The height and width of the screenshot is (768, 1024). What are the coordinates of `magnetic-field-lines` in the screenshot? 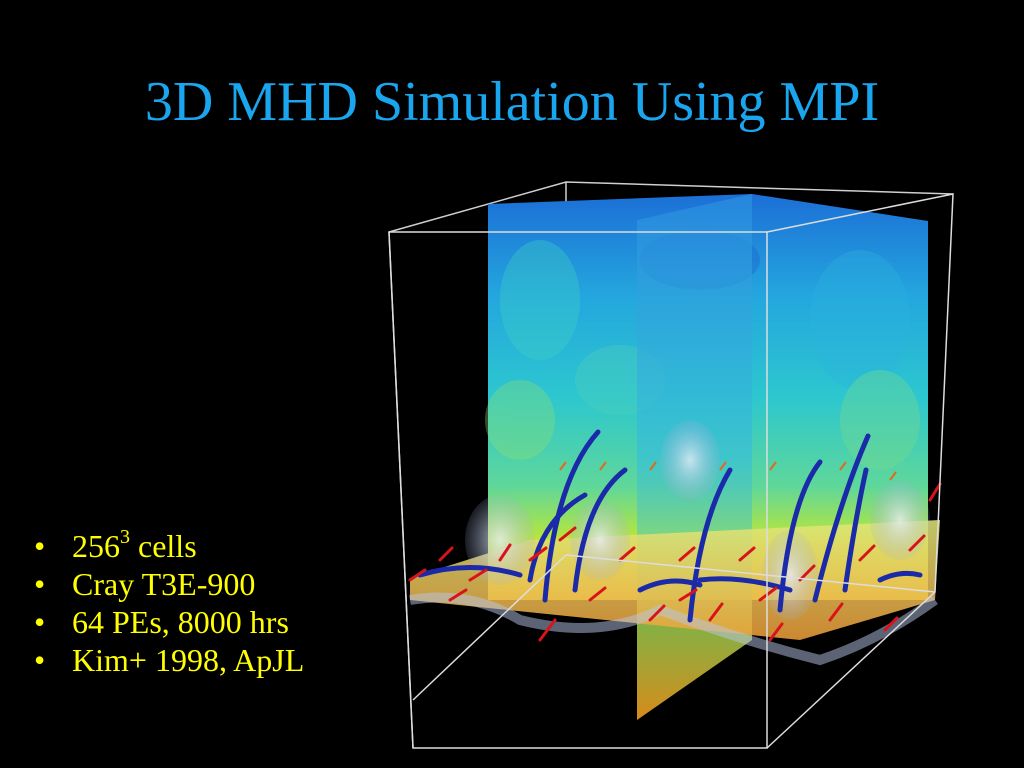 It's located at (670, 526).